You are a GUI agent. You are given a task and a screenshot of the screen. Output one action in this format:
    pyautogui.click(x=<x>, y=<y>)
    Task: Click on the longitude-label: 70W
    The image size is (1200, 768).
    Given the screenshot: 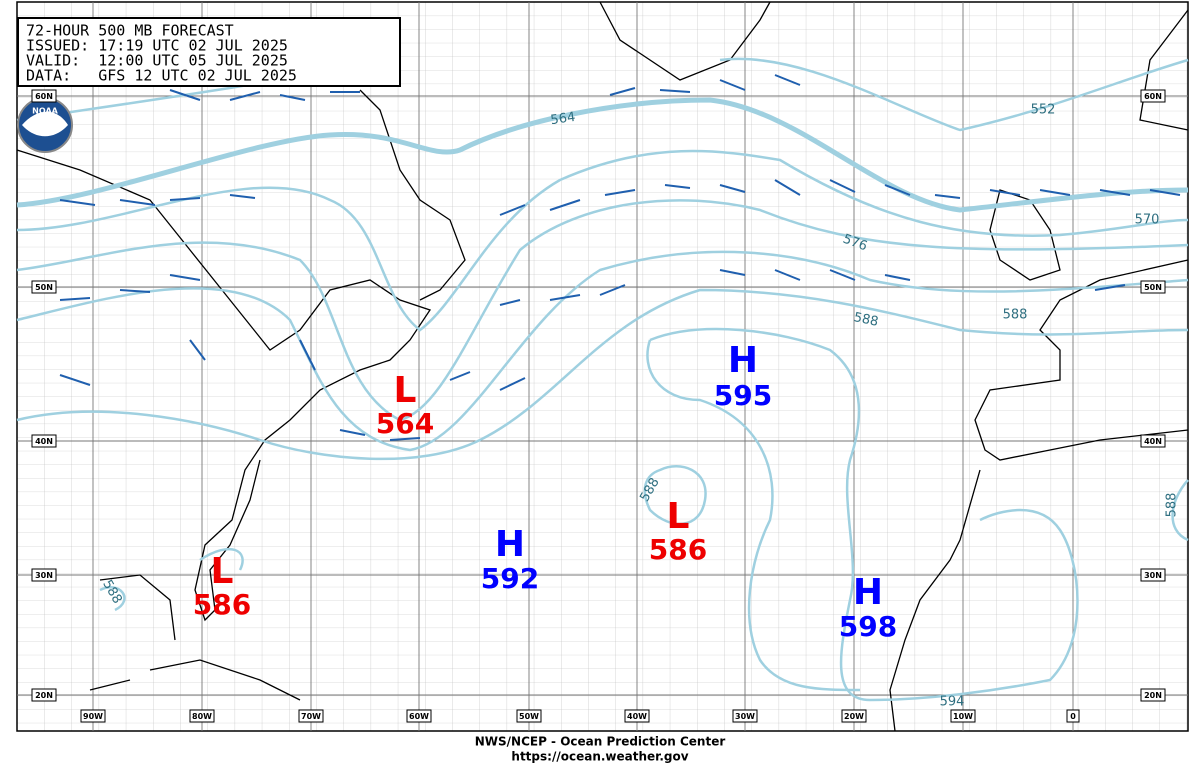 What is the action you would take?
    pyautogui.click(x=311, y=716)
    